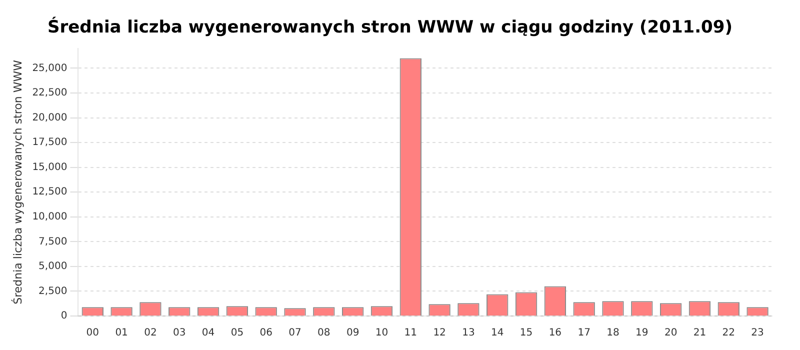  I want to click on x-tick-label: 19, so click(642, 333).